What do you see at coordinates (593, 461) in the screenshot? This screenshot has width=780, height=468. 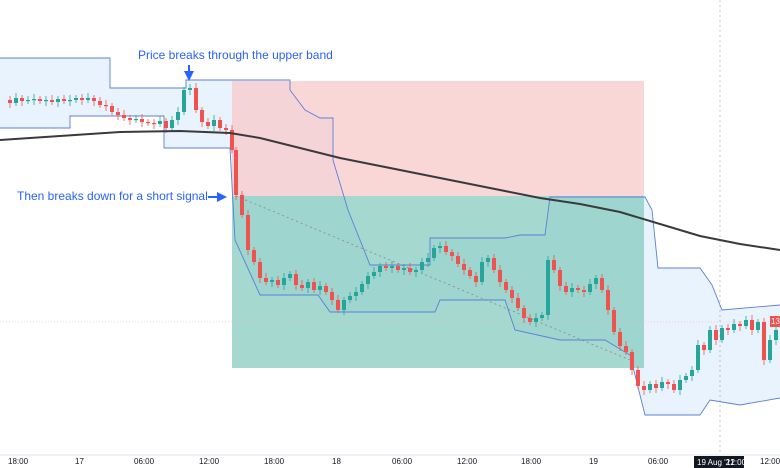 I see `x-tick-label: 19` at bounding box center [593, 461].